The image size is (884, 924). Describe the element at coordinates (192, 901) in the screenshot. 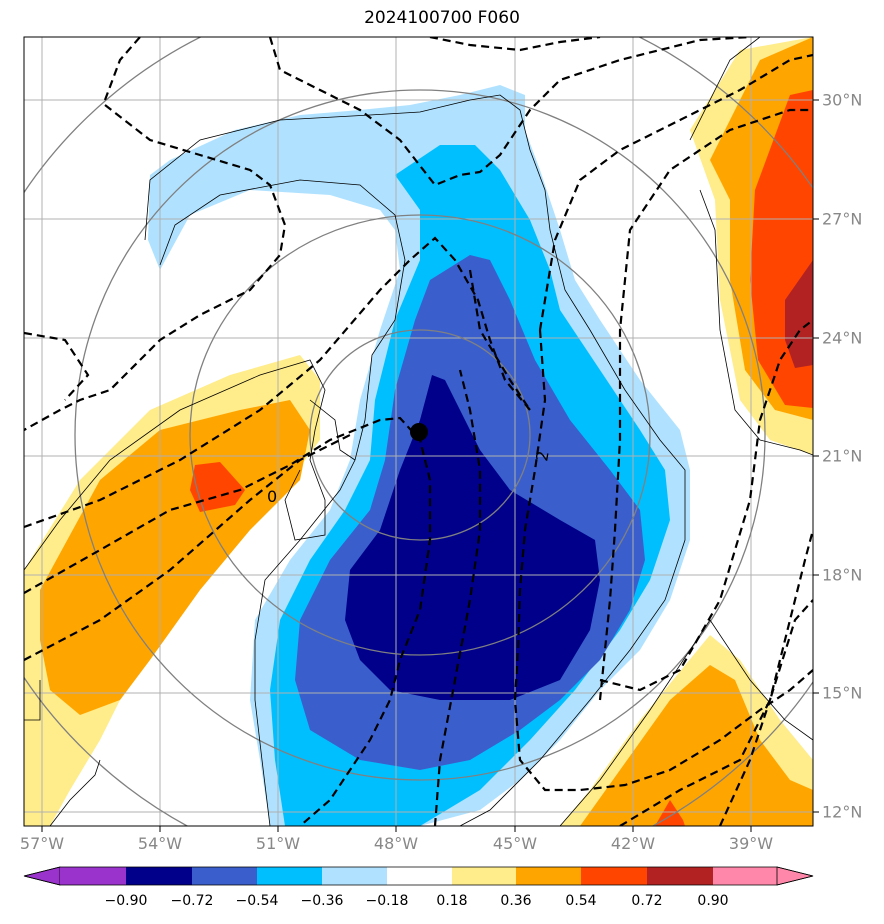

I see `colorbar-tick-label: −0.72` at that location.